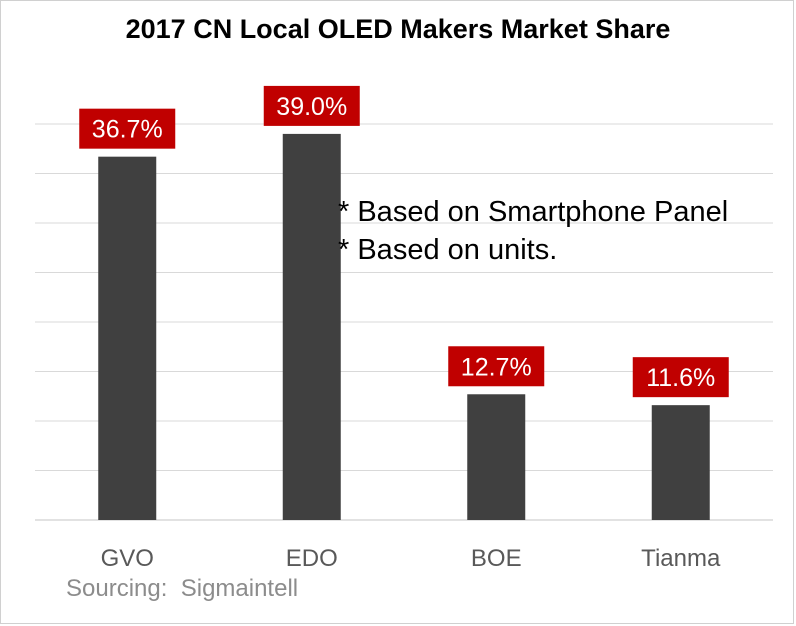  Describe the element at coordinates (496, 457) in the screenshot. I see `bar-boe` at that location.